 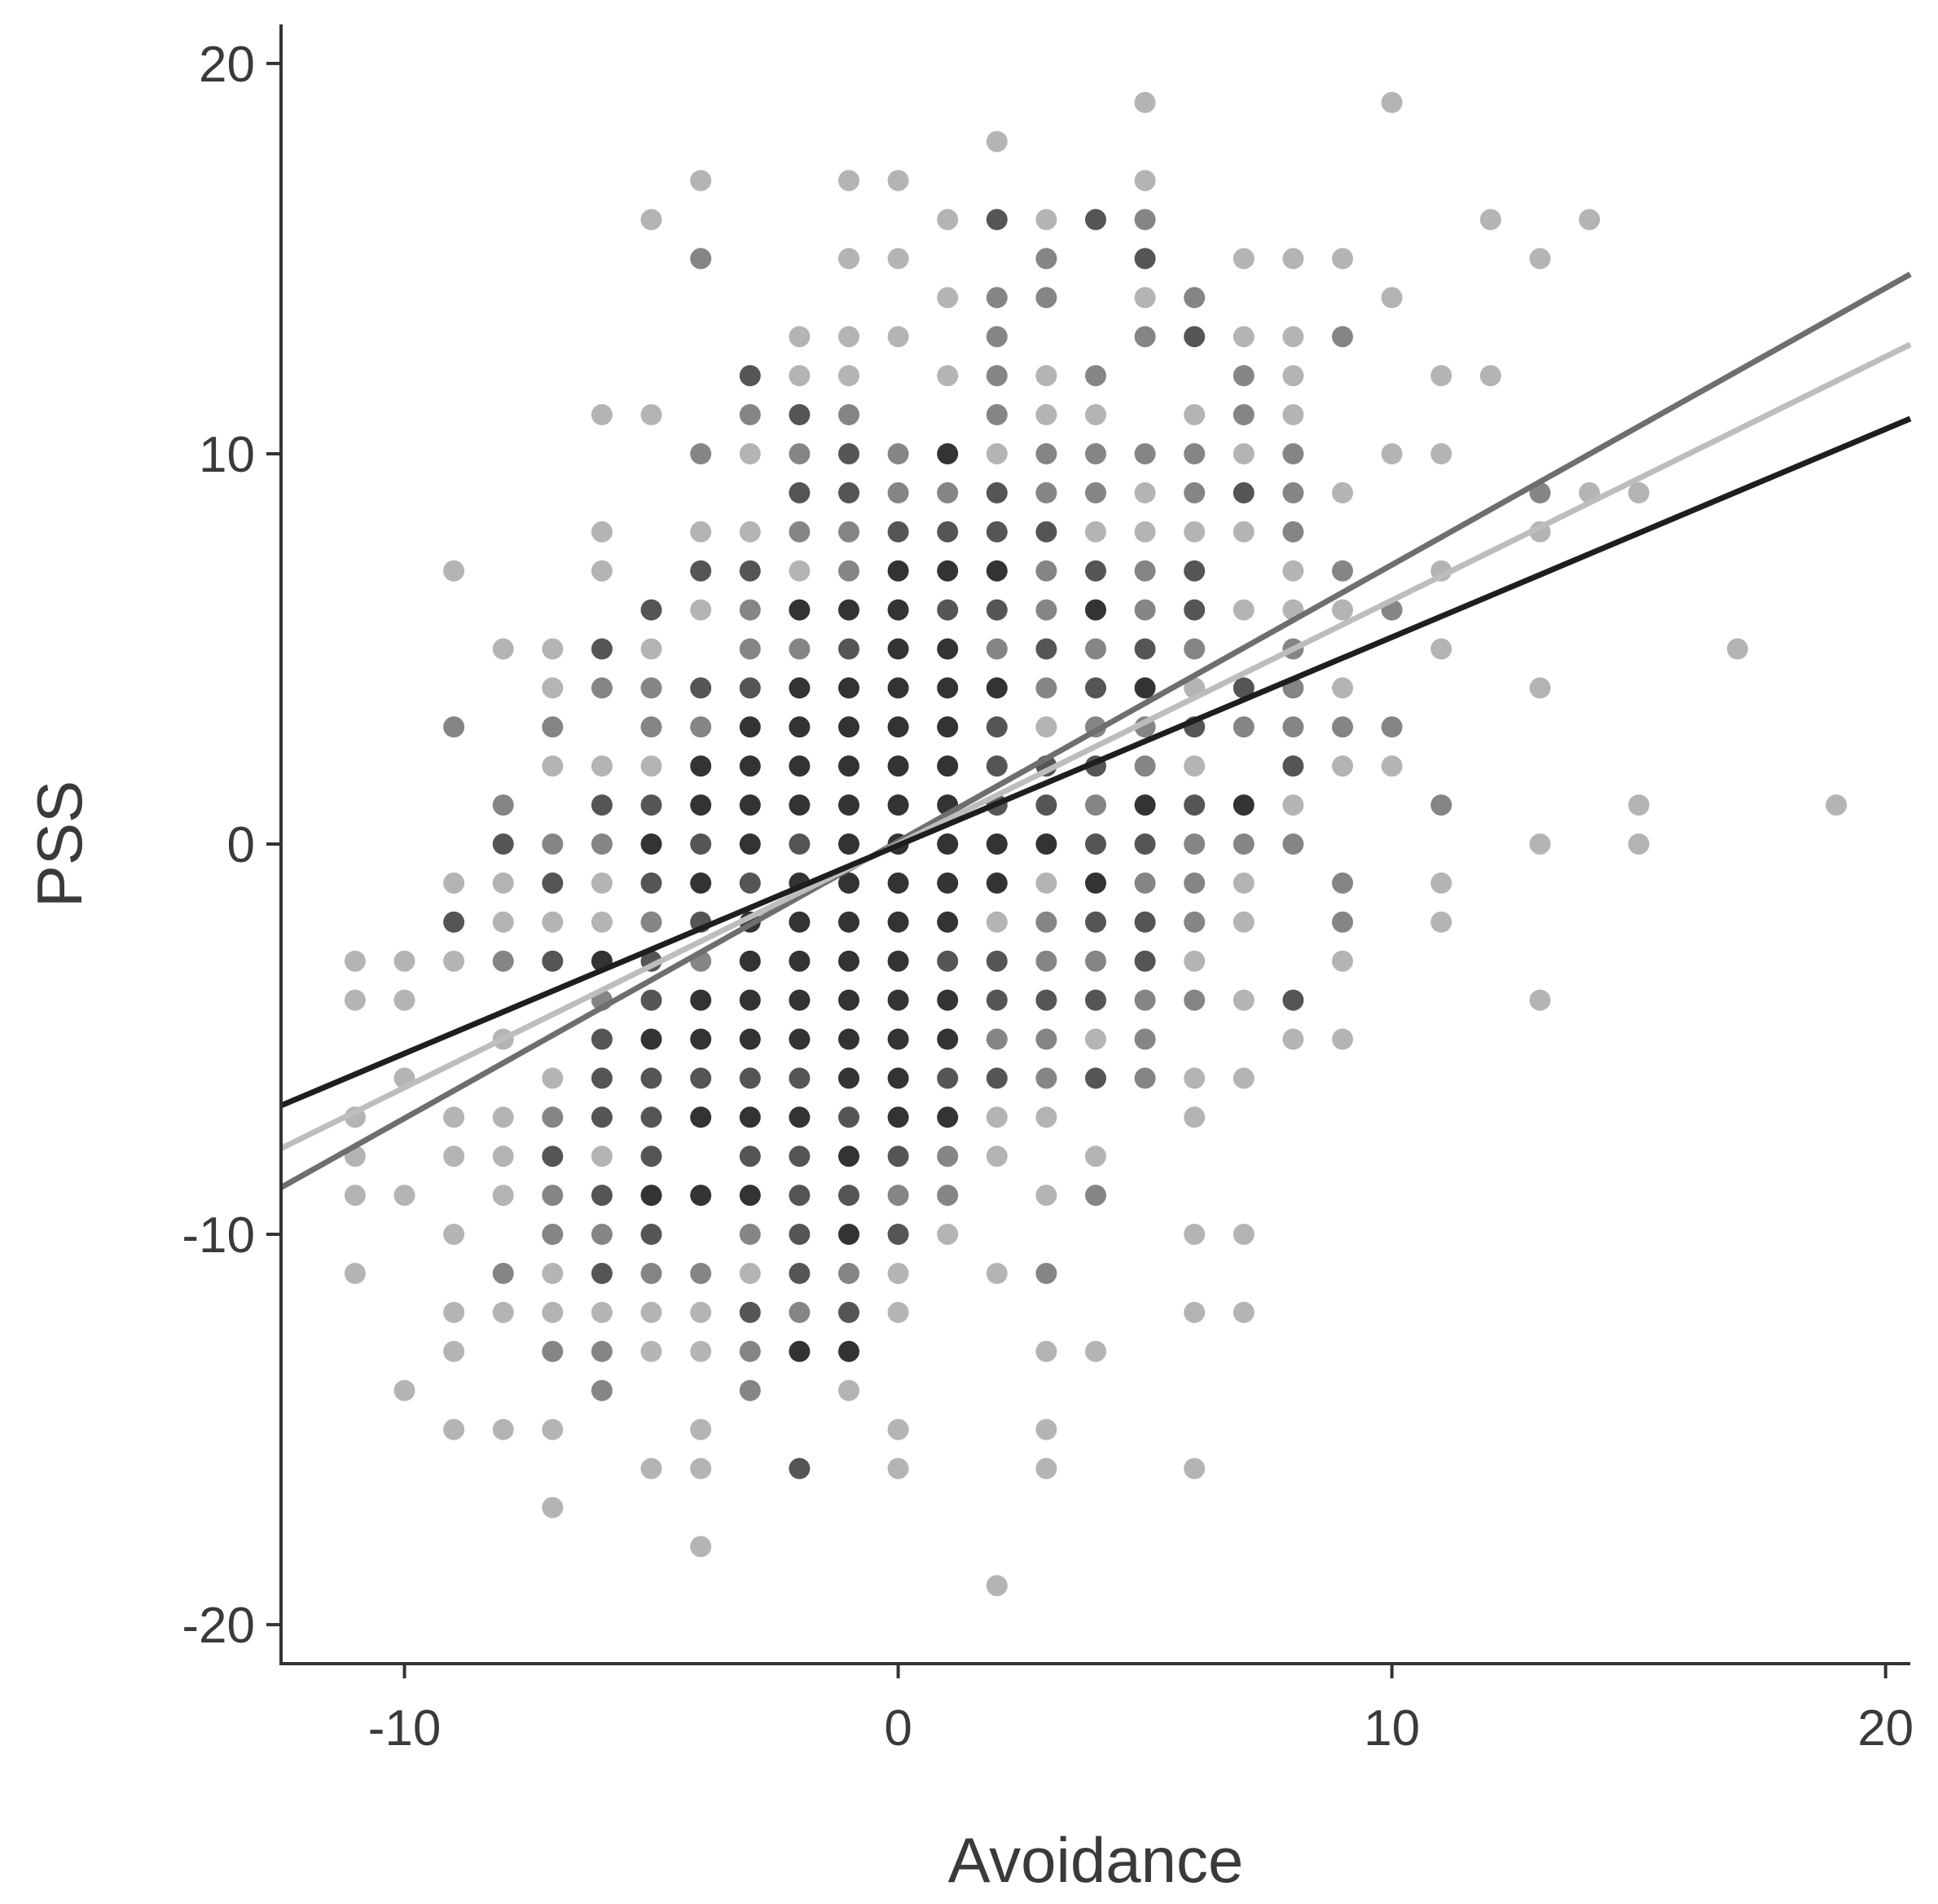 I want to click on y-tick-label: -20, so click(x=218, y=1626).